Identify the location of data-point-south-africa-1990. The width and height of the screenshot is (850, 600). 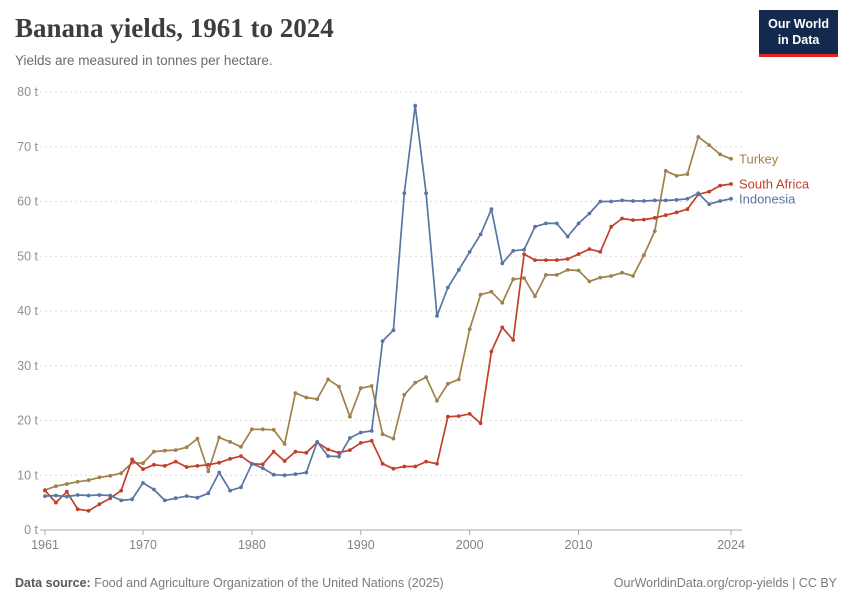
(360, 443).